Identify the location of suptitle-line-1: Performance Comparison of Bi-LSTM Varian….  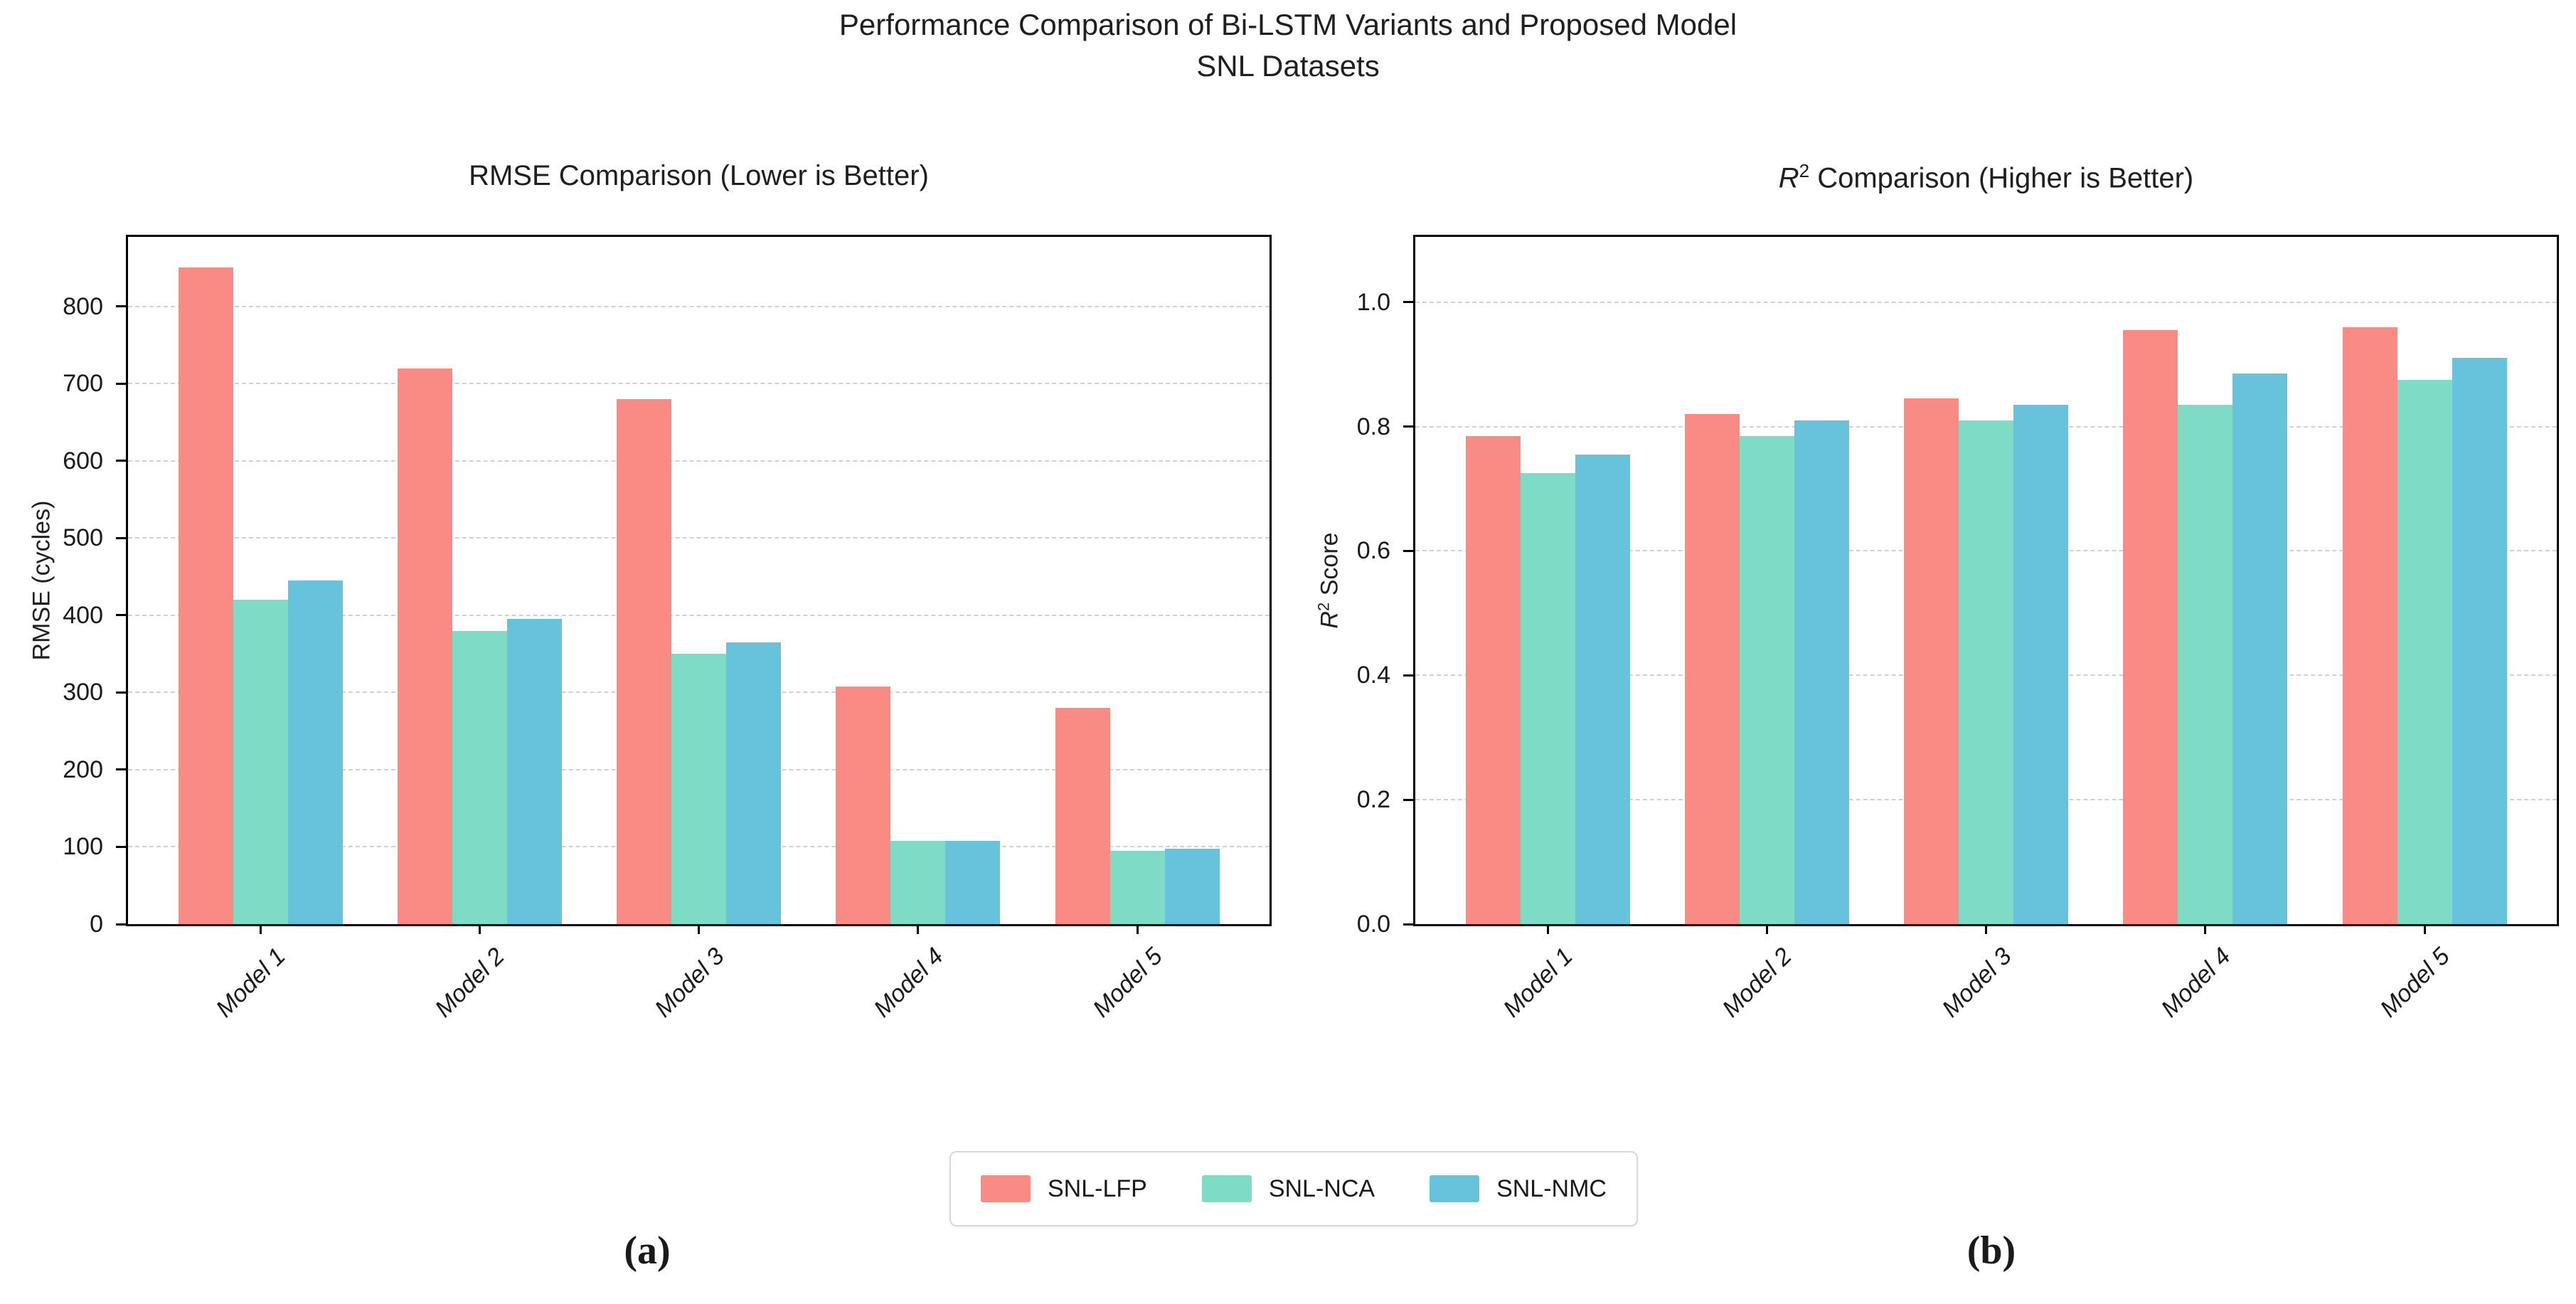
(1288, 25).